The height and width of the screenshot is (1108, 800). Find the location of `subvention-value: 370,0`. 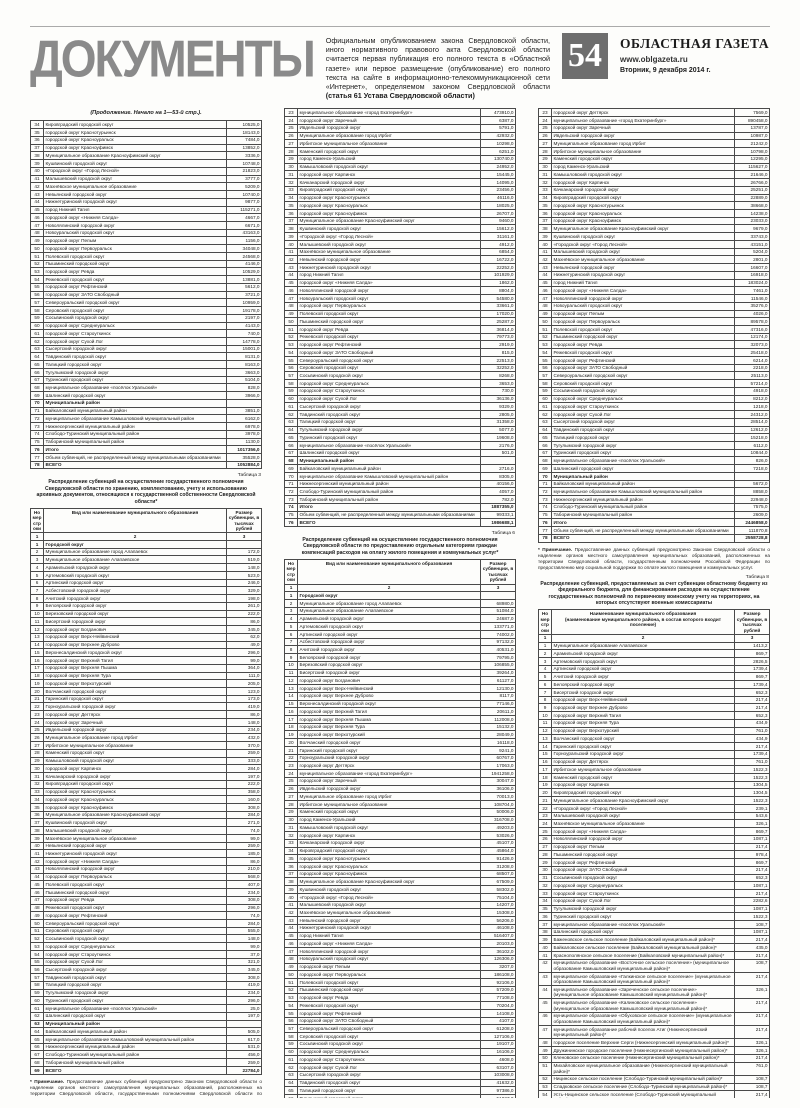

subvention-value: 370,0 is located at coordinates (244, 745).